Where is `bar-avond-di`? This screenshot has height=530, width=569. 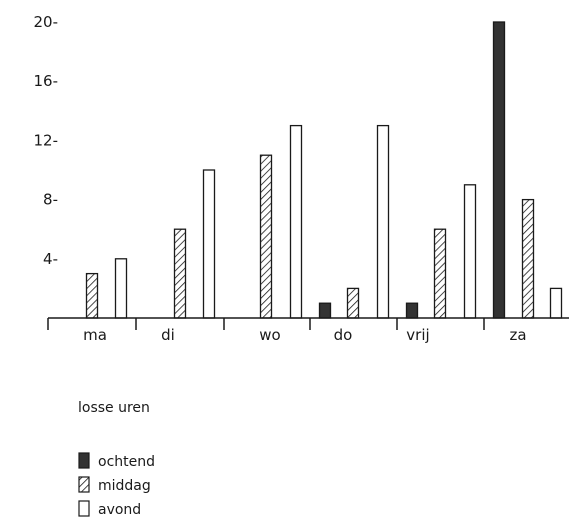 bar-avond-di is located at coordinates (209, 244).